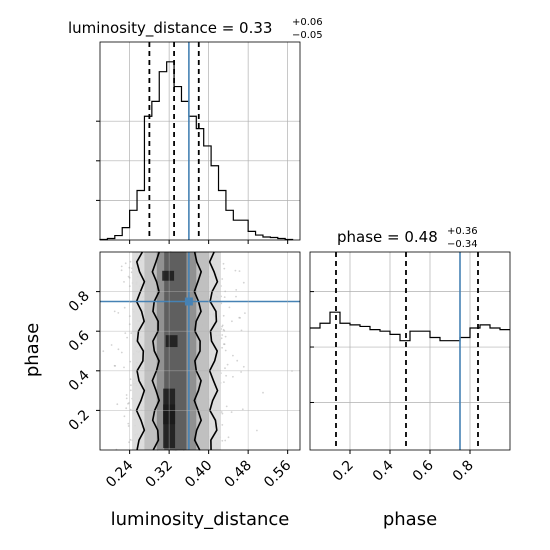 The width and height of the screenshot is (550, 550). I want to click on ld-tick-label: 0.32, so click(159, 474).